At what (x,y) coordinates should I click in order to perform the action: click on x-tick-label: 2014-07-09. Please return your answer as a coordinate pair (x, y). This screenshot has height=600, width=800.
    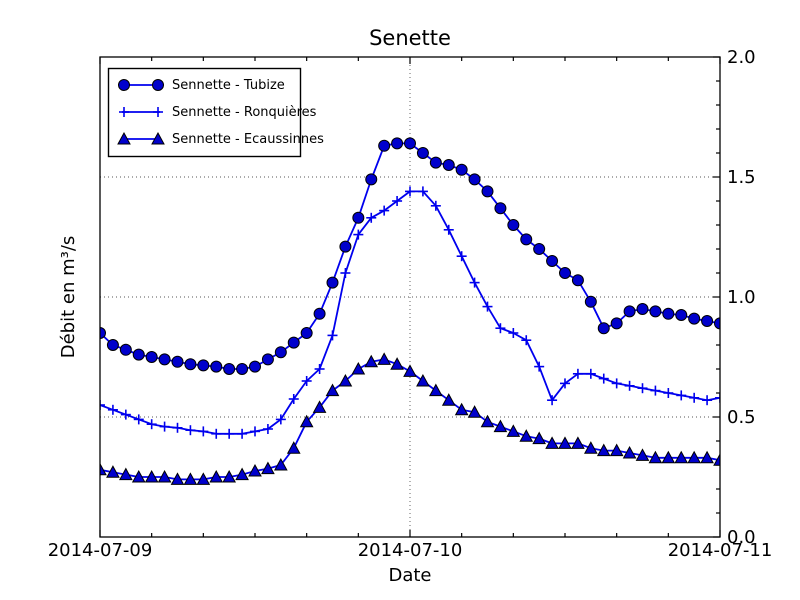
    Looking at the image, I should click on (100, 550).